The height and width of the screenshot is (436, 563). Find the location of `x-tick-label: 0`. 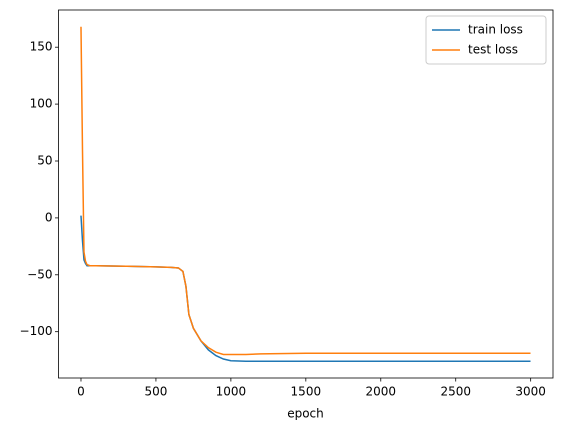

x-tick-label: 0 is located at coordinates (81, 392).